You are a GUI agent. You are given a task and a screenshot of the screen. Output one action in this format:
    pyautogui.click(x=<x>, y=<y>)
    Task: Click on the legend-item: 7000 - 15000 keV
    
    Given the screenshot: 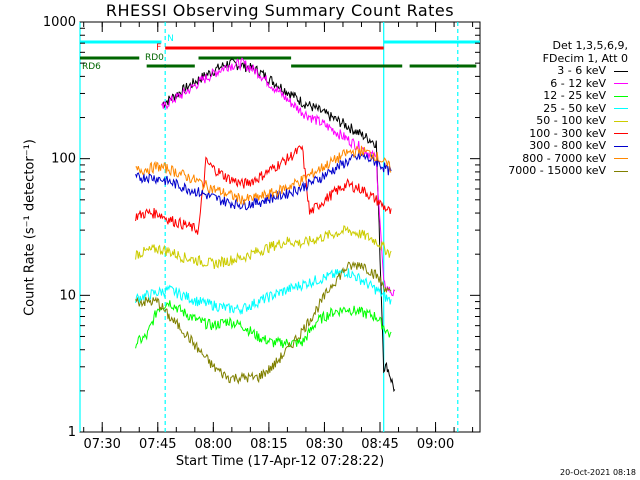 What is the action you would take?
    pyautogui.click(x=568, y=171)
    